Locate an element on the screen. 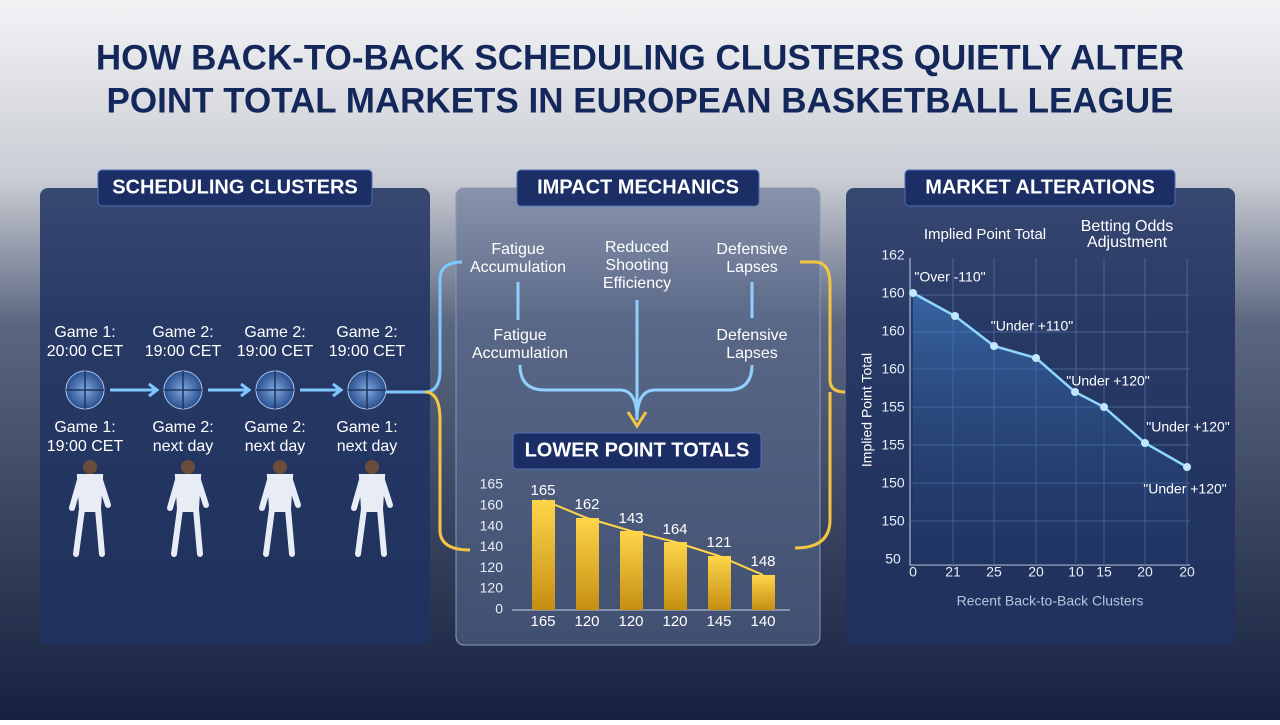 This screenshot has width=1280, height=725. label: Lapses is located at coordinates (752, 353).